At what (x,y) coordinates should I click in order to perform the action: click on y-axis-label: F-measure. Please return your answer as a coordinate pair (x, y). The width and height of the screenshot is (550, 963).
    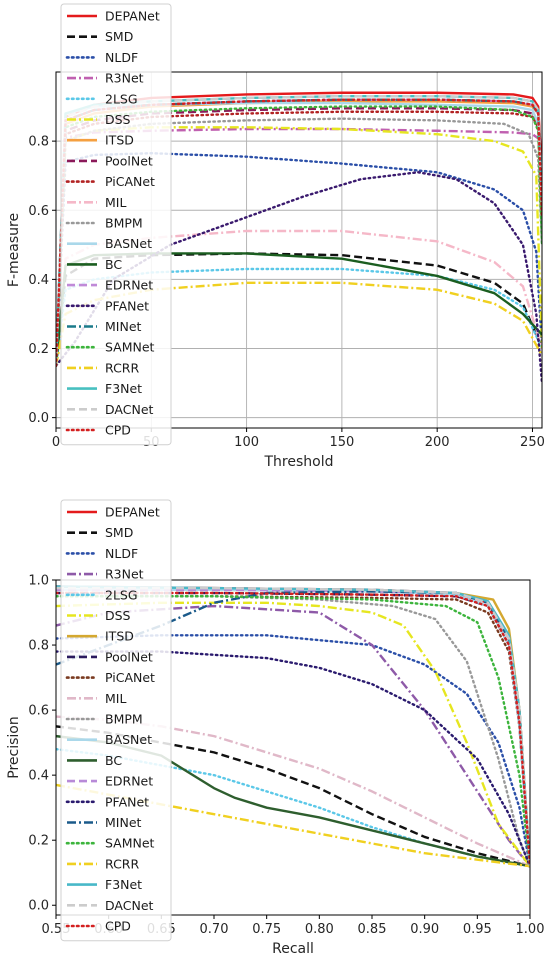
    Looking at the image, I should click on (14, 250).